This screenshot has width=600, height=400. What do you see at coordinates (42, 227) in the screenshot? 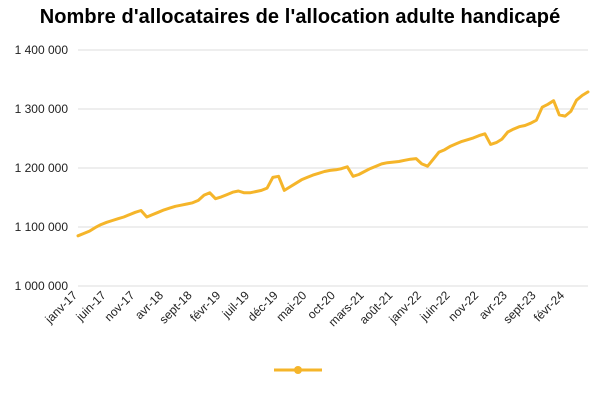
I see `y-tick-label: 1 100 000` at bounding box center [42, 227].